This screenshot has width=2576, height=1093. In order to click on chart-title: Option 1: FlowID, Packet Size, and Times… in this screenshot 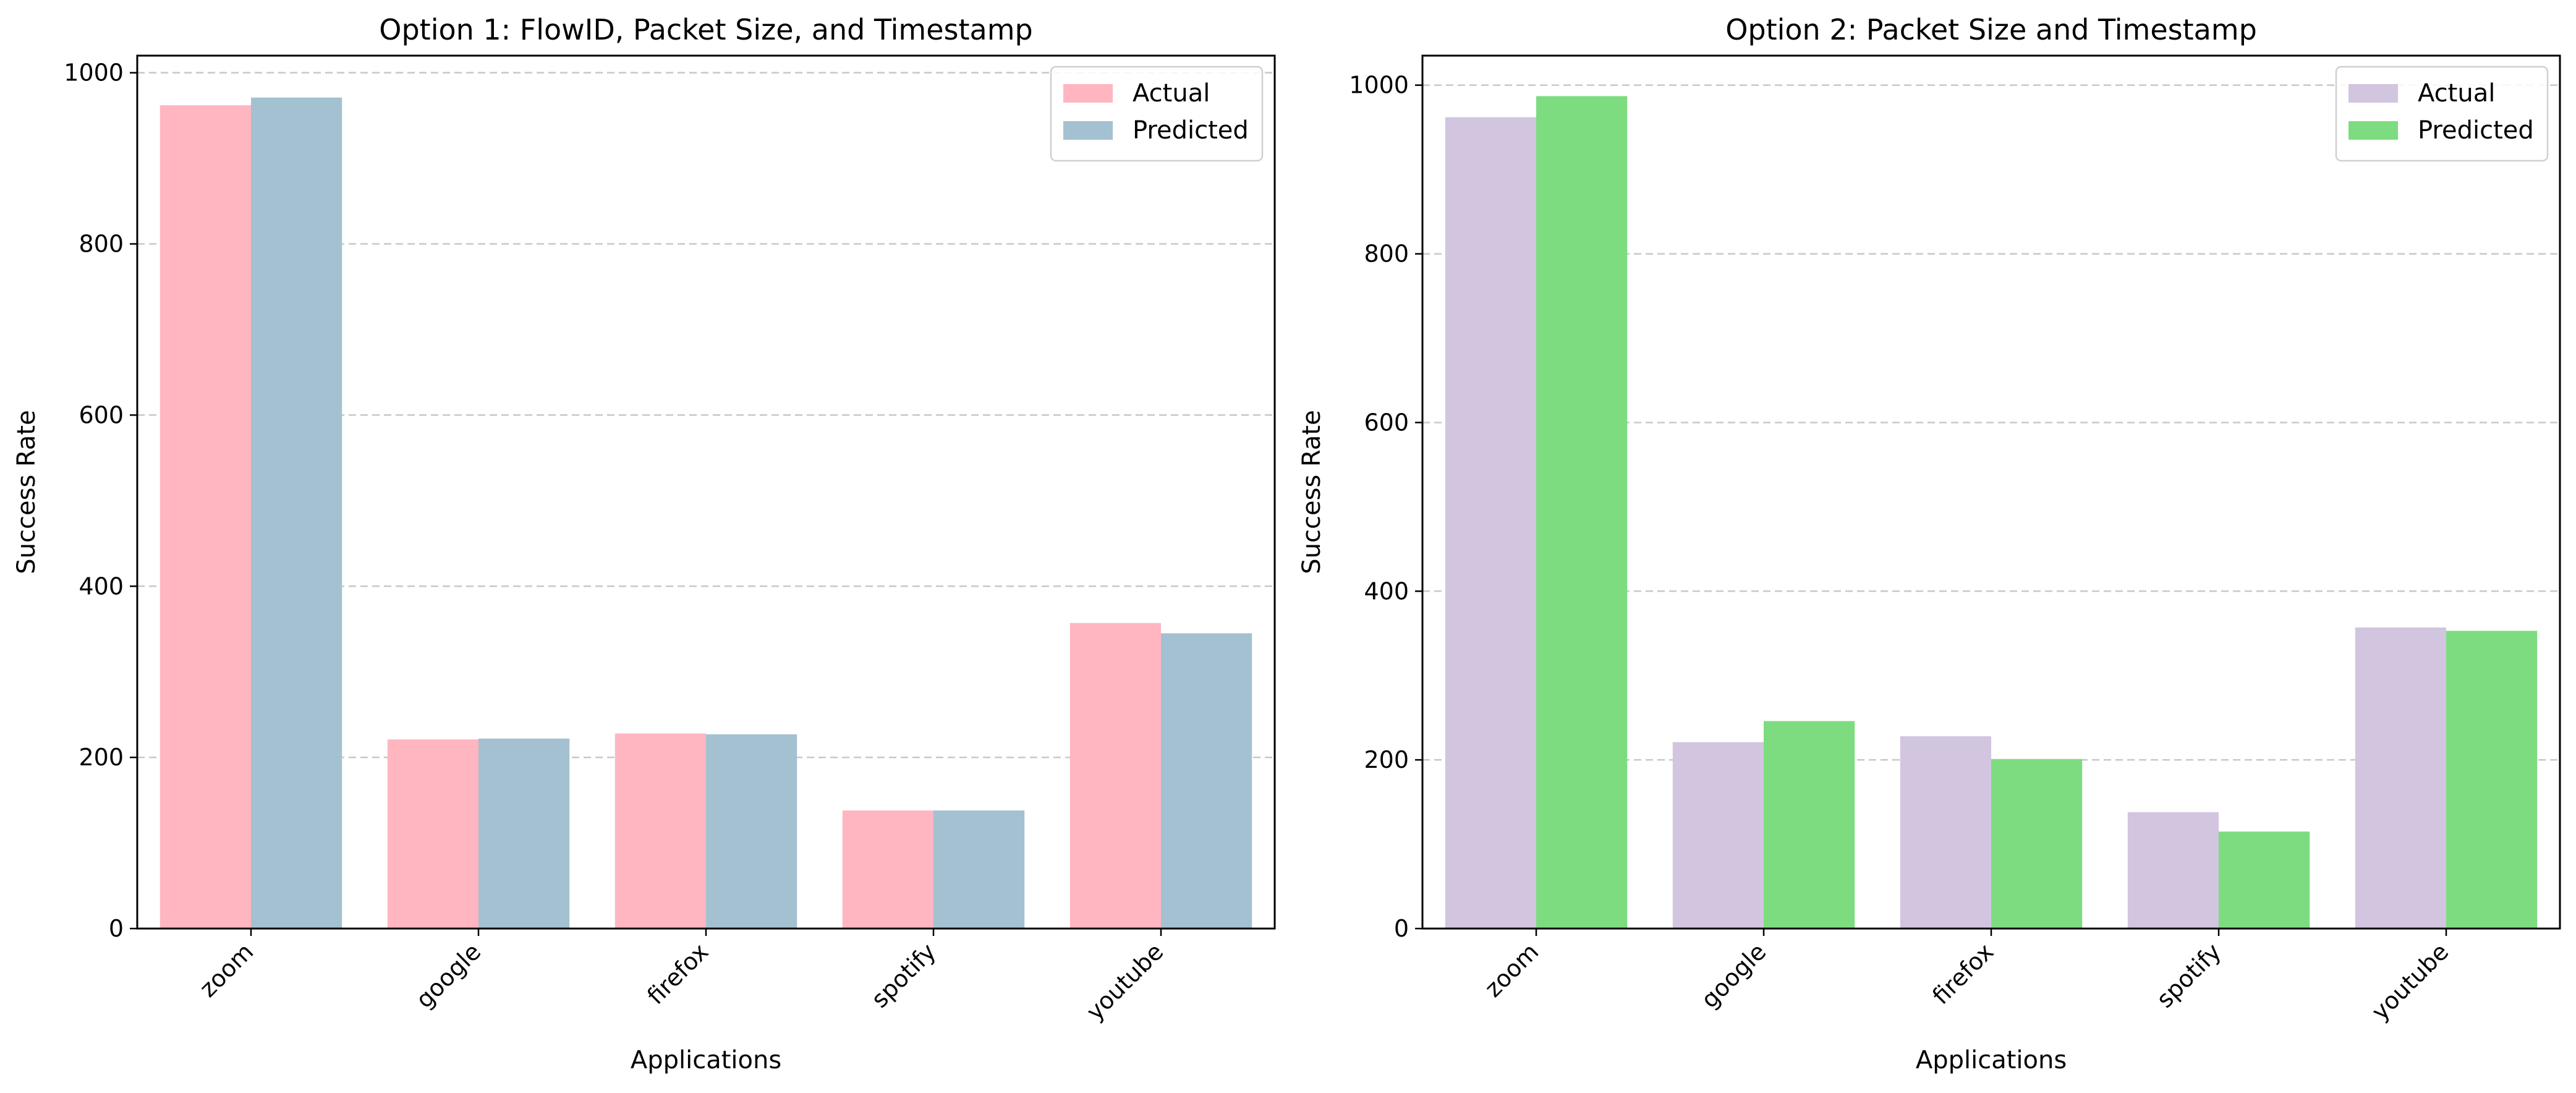, I will do `click(705, 29)`.